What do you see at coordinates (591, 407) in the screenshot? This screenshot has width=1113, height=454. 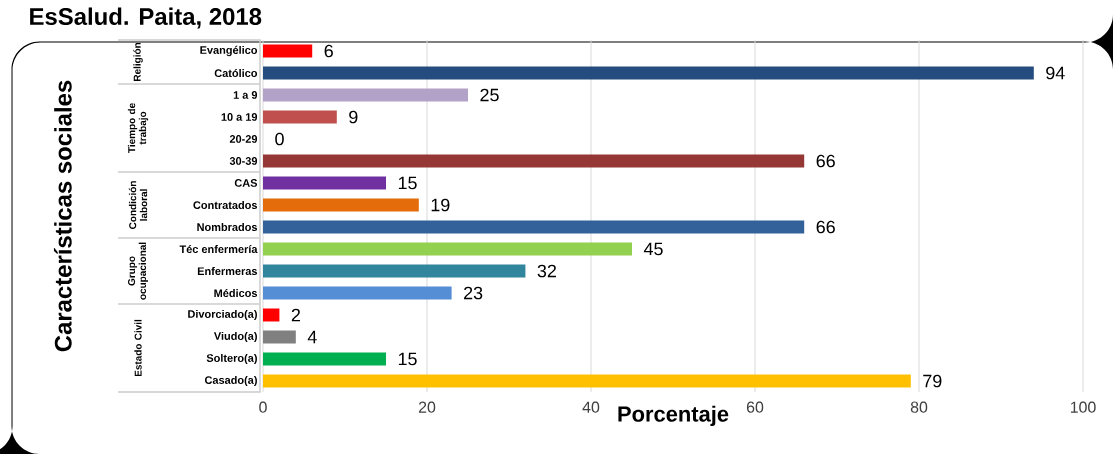 I see `x-tick-label: 40` at bounding box center [591, 407].